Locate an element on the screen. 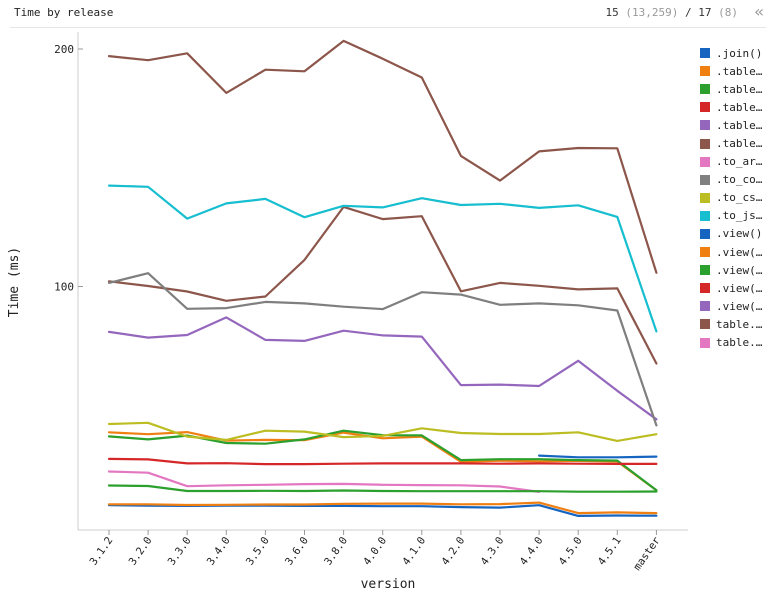  x-tick-label: master is located at coordinates (647, 554).